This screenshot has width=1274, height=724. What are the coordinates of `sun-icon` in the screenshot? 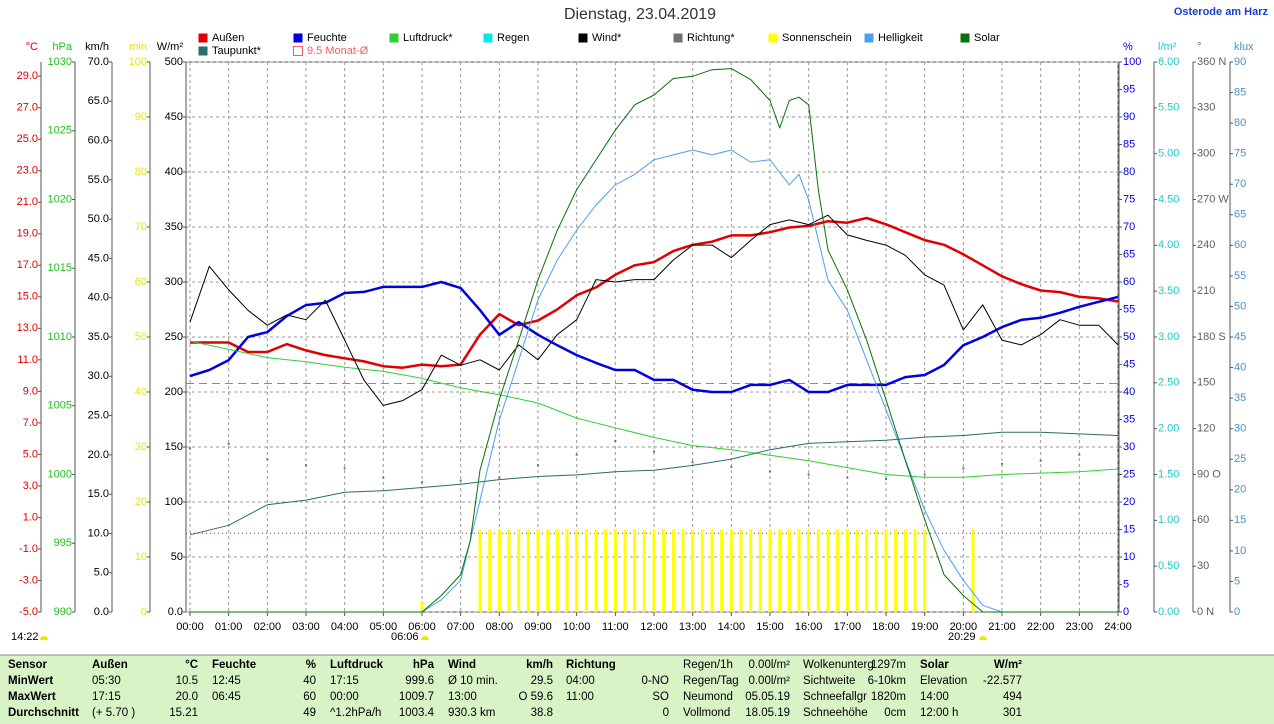 It's located at (983, 638).